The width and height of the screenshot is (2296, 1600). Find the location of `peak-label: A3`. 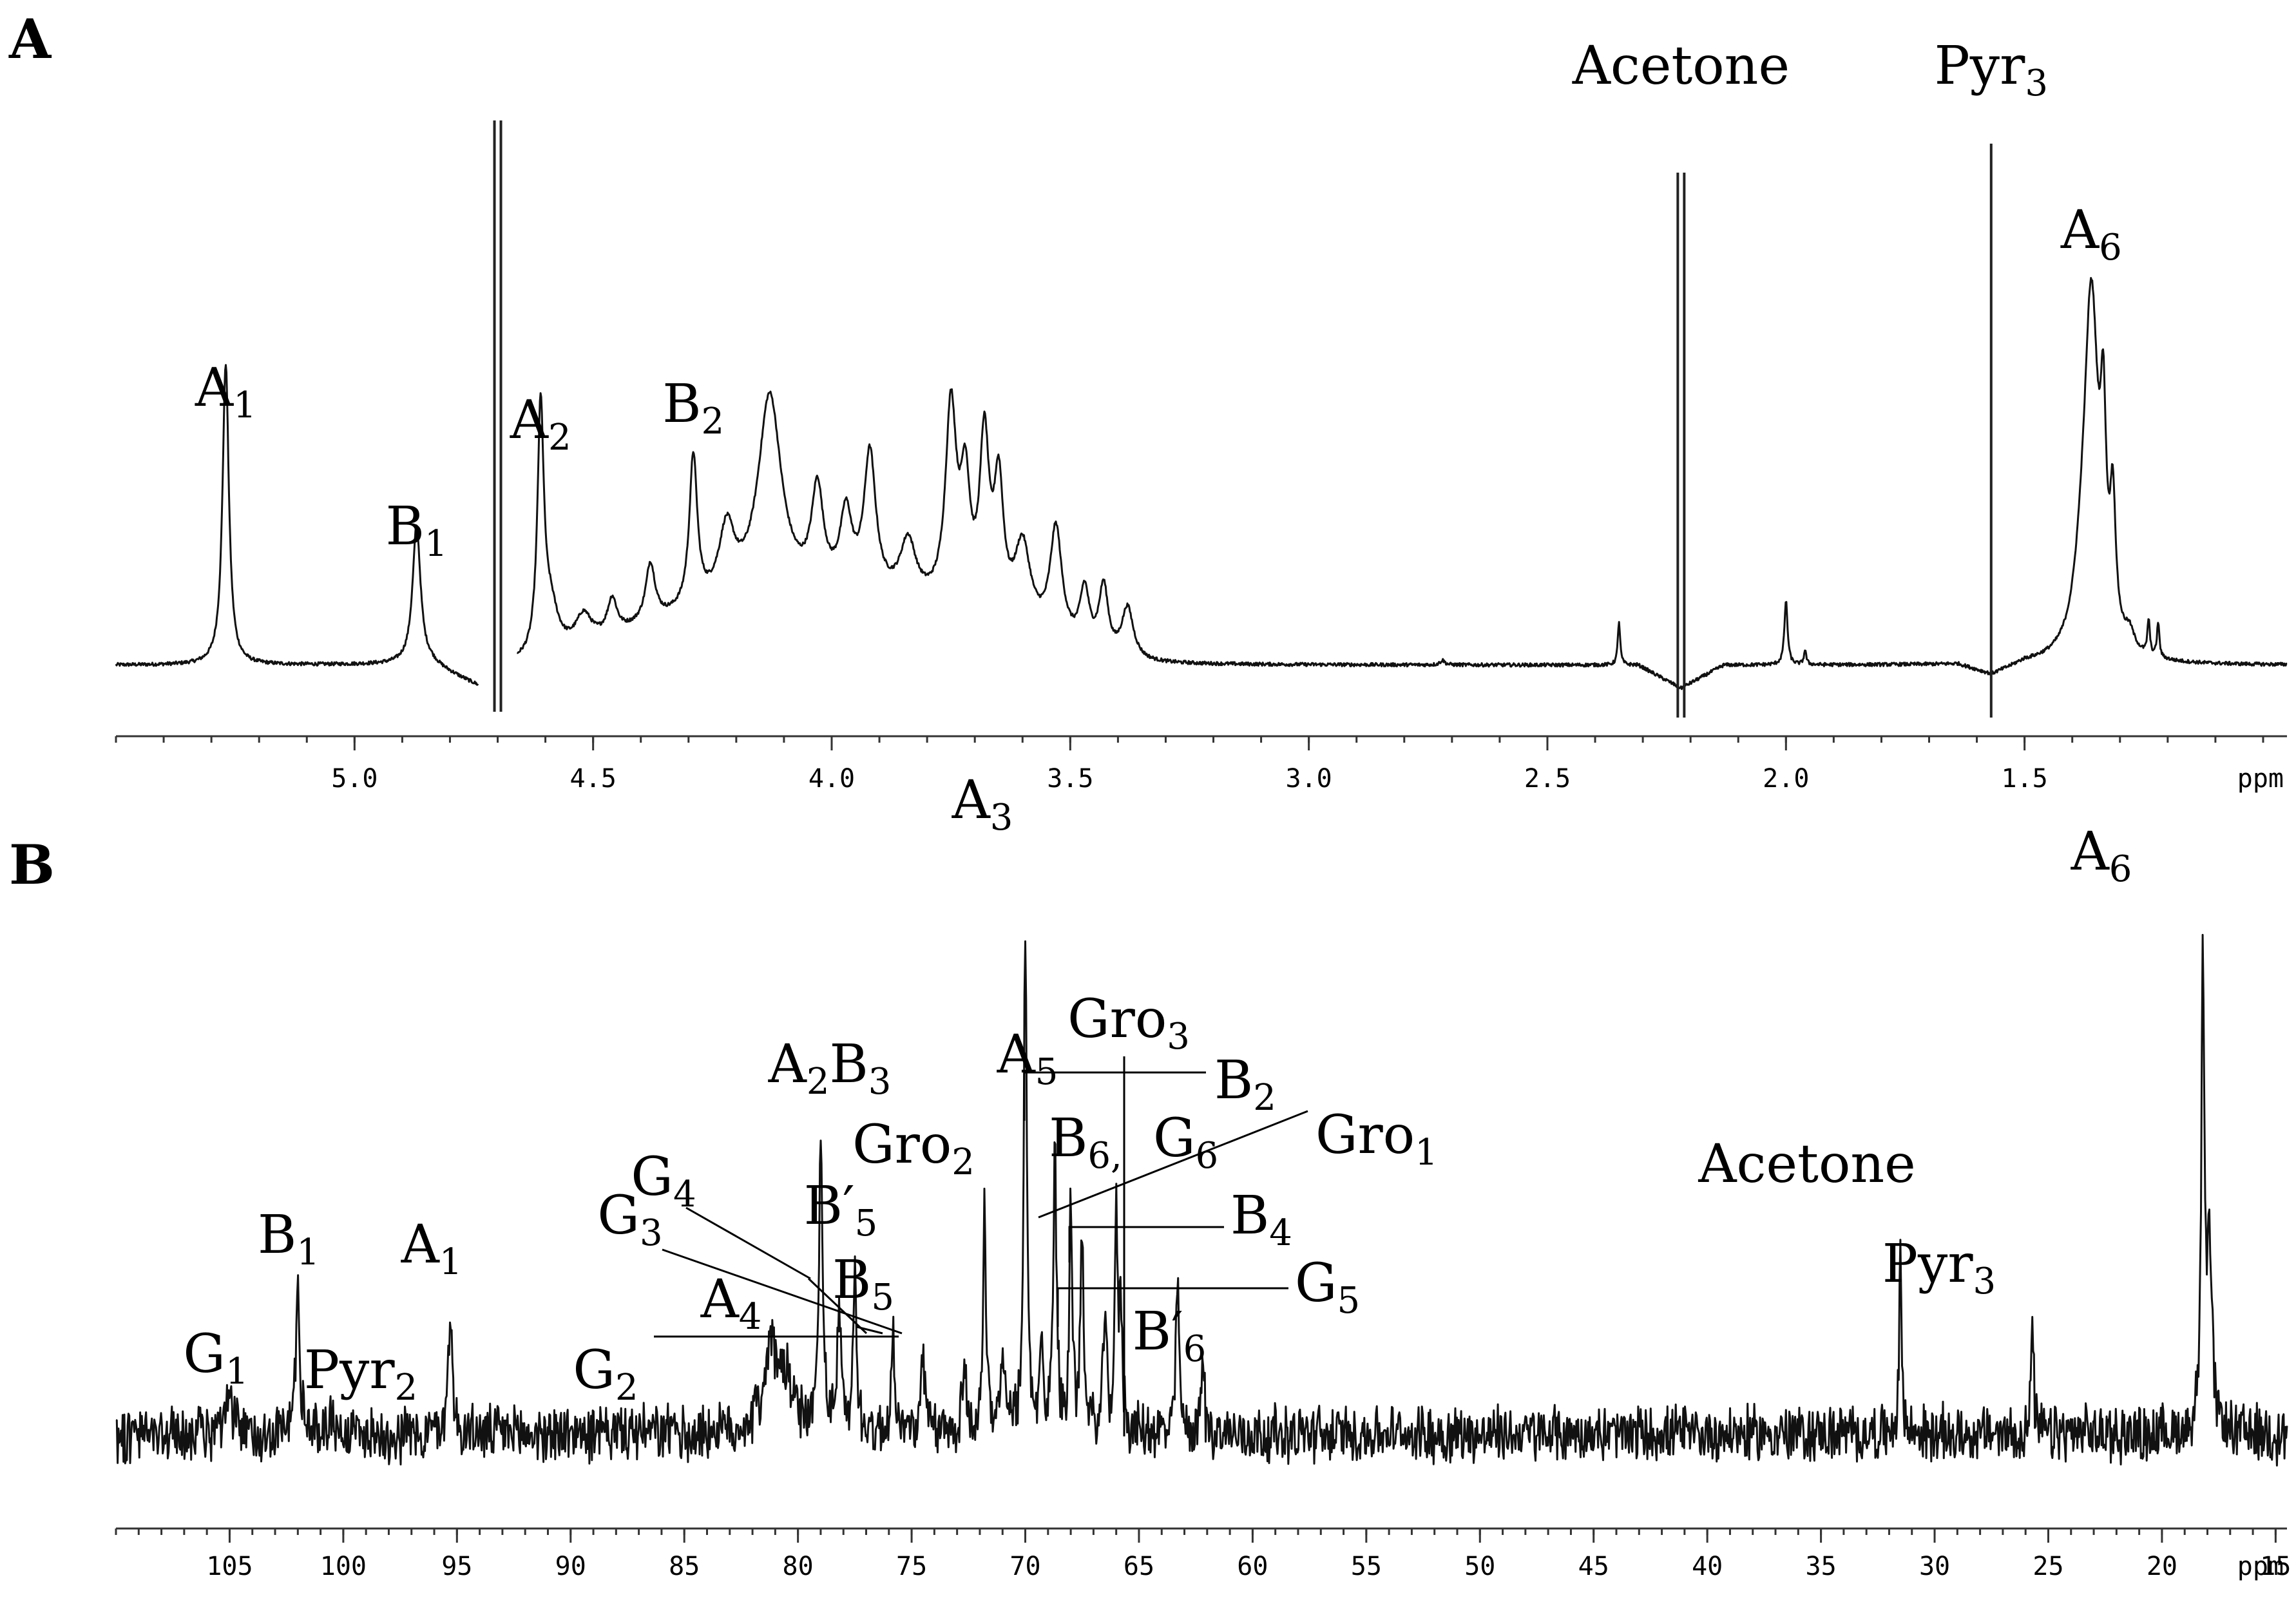

peak-label: A3 is located at coordinates (982, 804).